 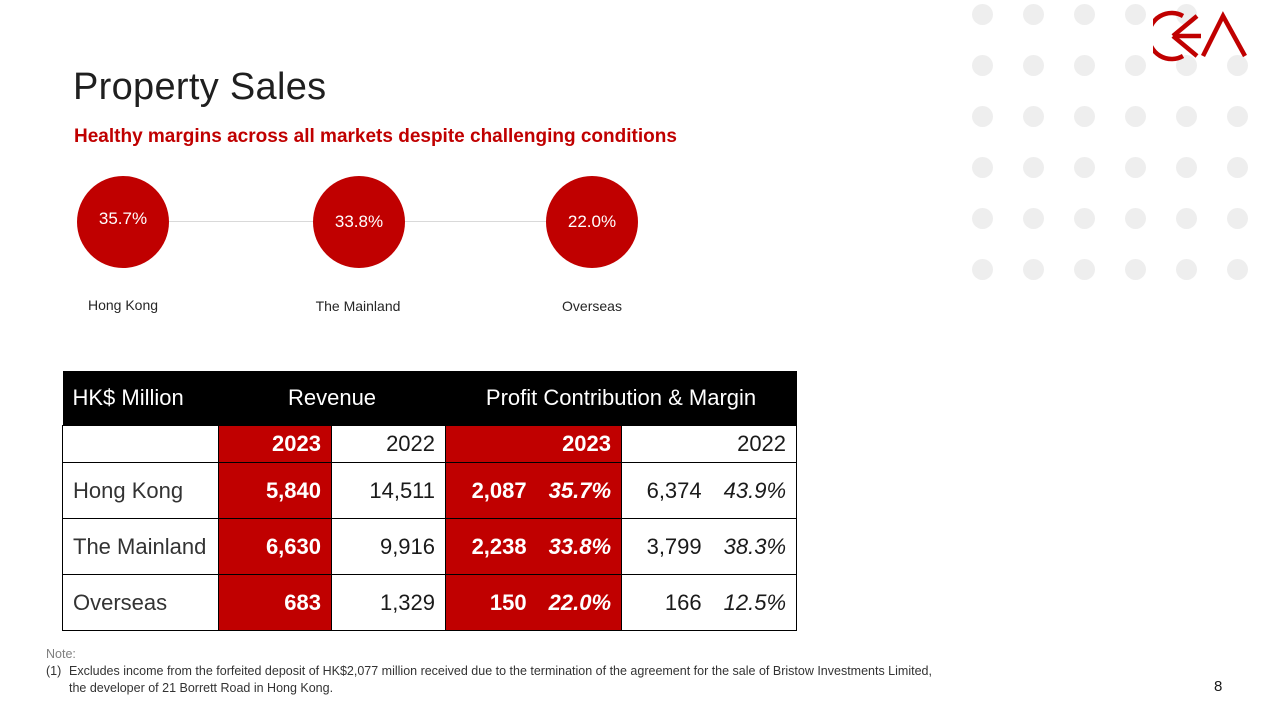 What do you see at coordinates (275, 490) in the screenshot?
I see `revenue-2023: 5,840` at bounding box center [275, 490].